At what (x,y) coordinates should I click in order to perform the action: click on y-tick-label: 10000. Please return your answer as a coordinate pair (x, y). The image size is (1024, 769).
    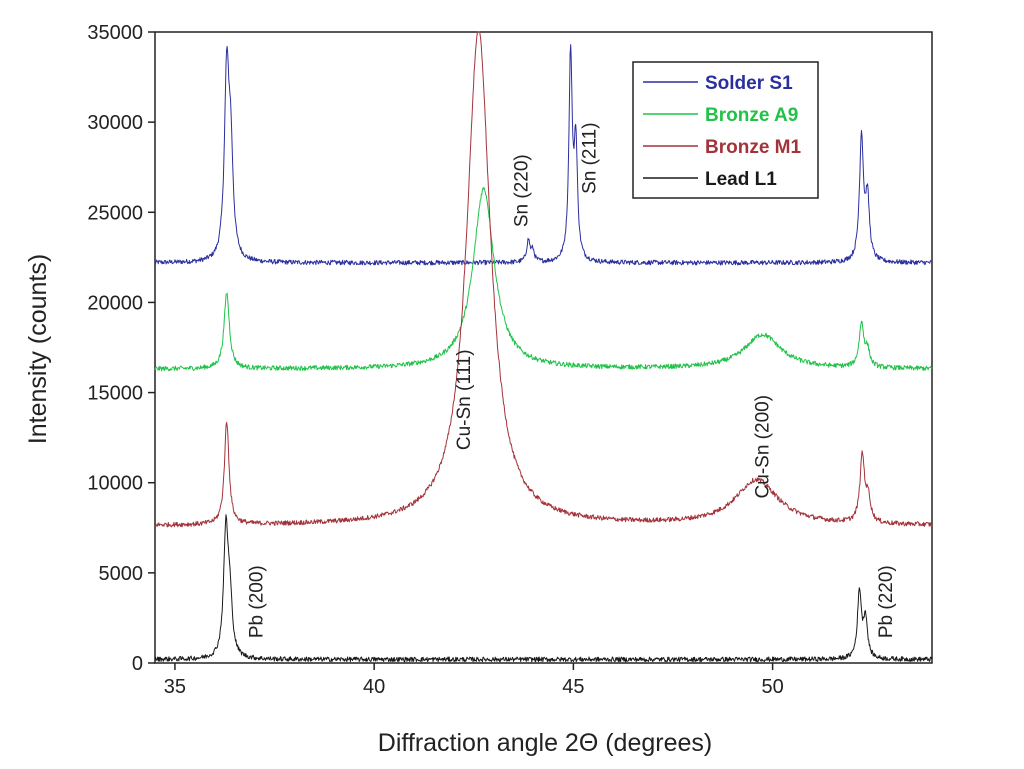
    Looking at the image, I should click on (115, 484).